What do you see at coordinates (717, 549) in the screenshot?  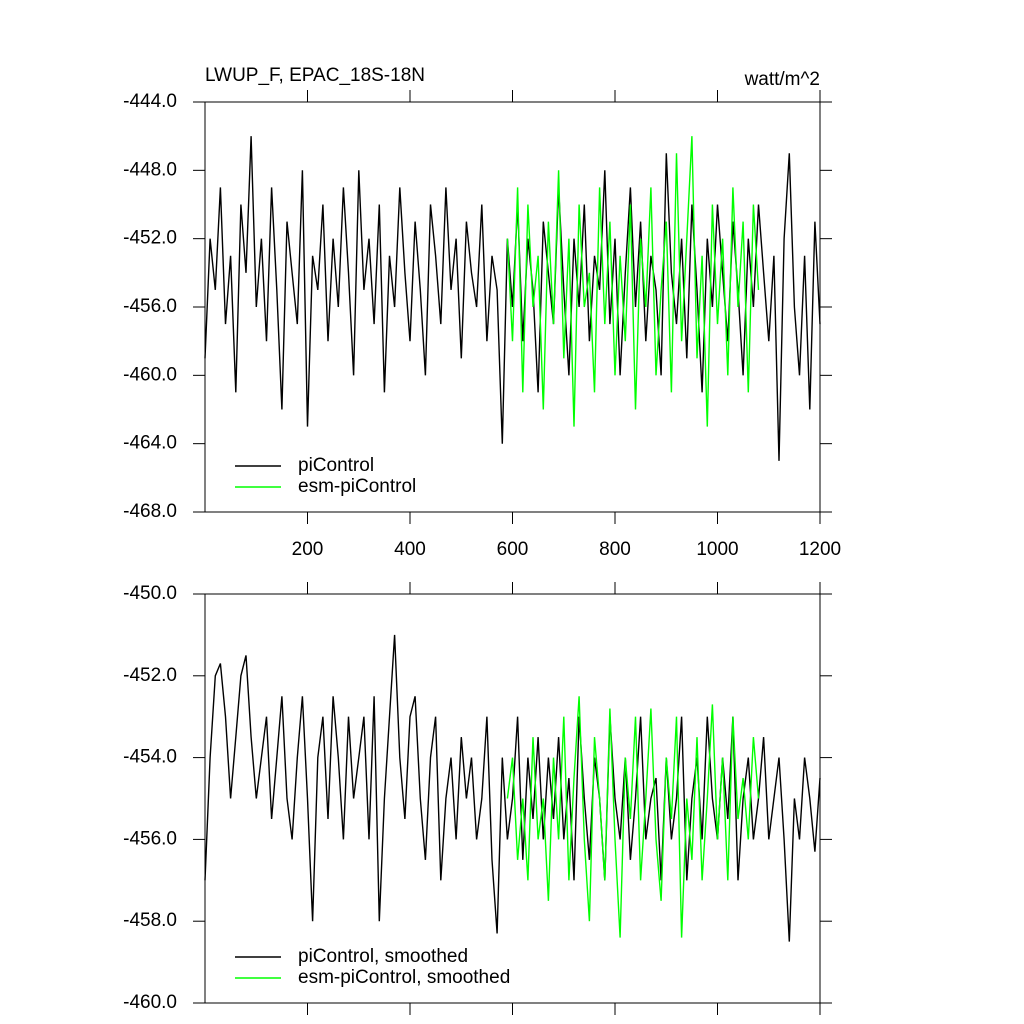 I see `x-tick-label: 1000` at bounding box center [717, 549].